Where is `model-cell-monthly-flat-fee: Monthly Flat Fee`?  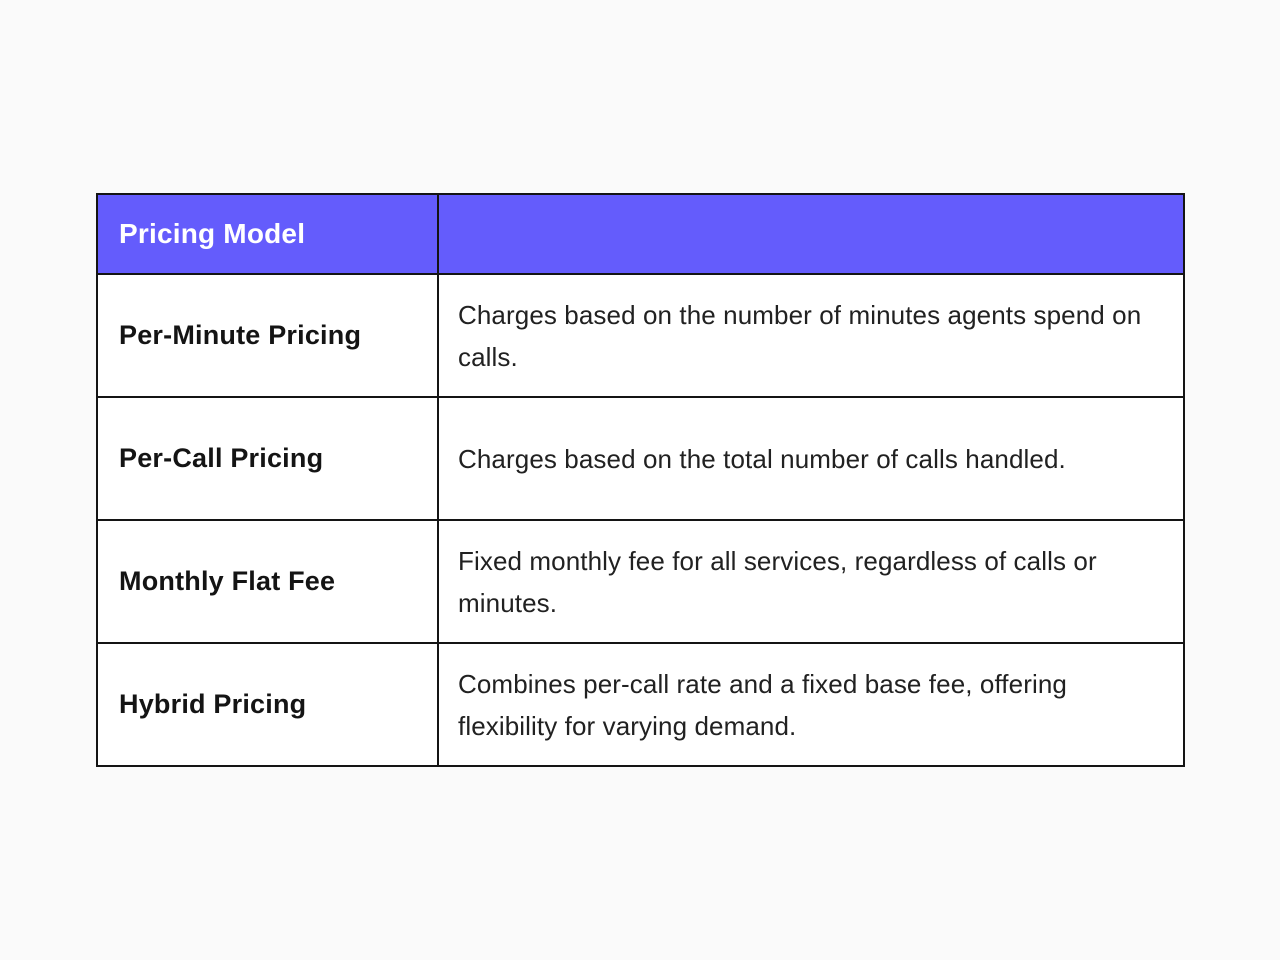 model-cell-monthly-flat-fee: Monthly Flat Fee is located at coordinates (267, 581).